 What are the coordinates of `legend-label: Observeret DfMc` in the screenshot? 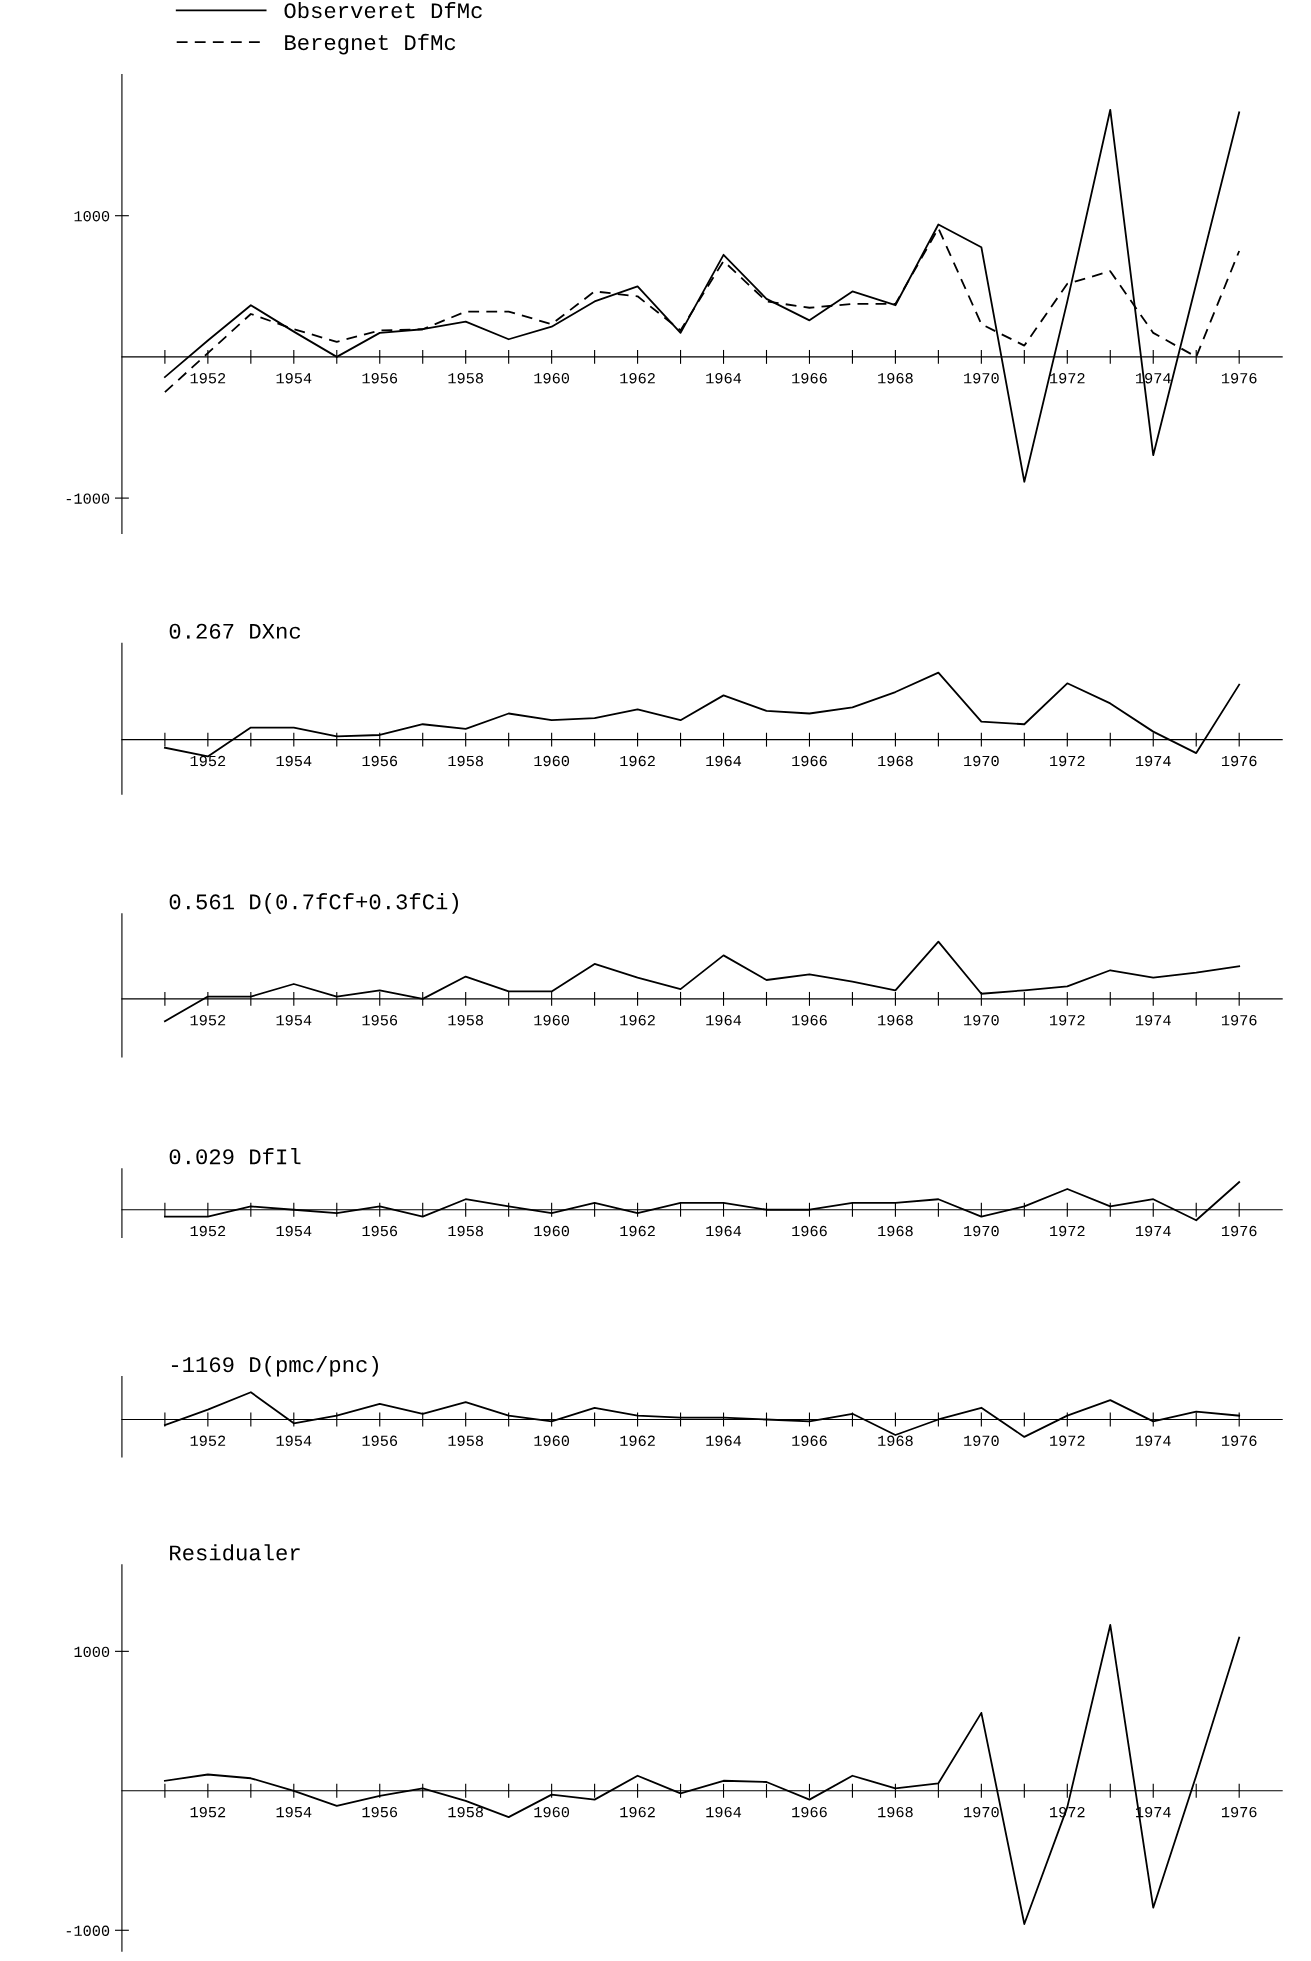 It's located at (383, 10).